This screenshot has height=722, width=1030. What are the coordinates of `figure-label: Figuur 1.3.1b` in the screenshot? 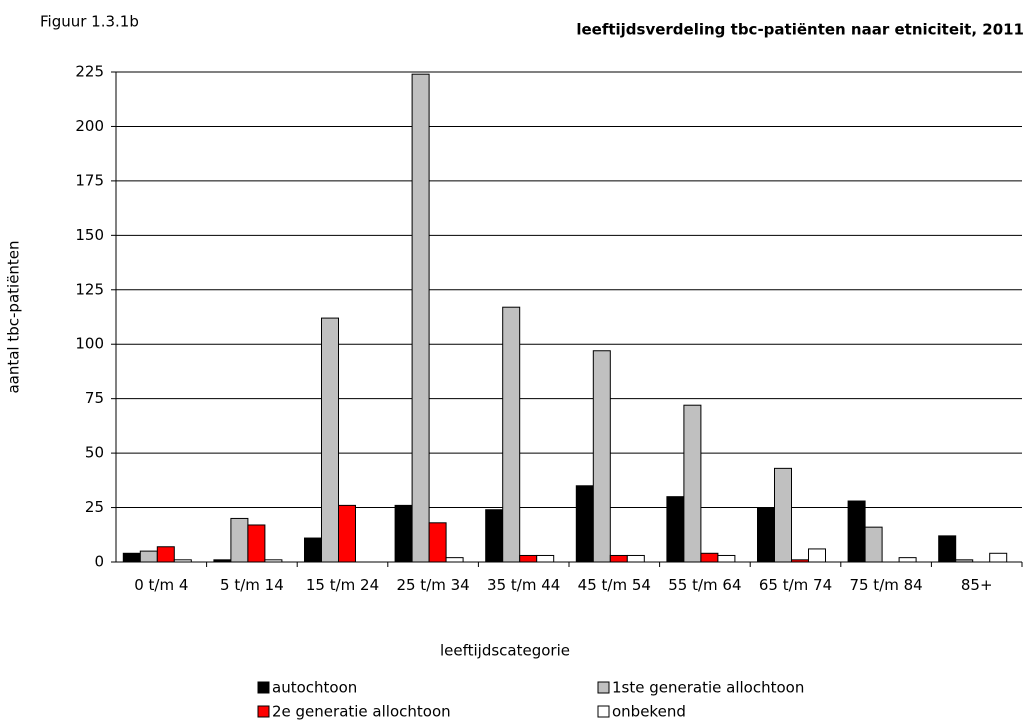 It's located at (89, 22).